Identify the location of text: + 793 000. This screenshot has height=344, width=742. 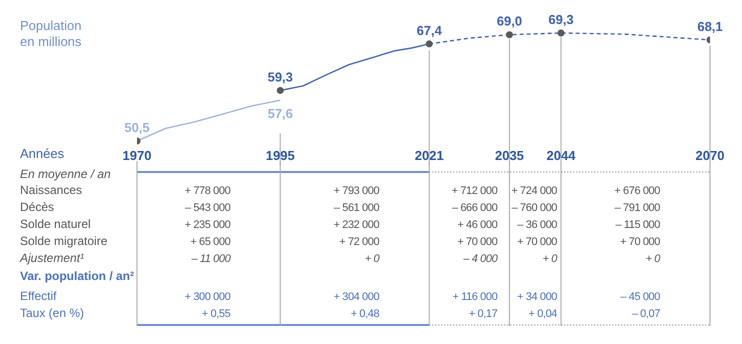
(357, 191).